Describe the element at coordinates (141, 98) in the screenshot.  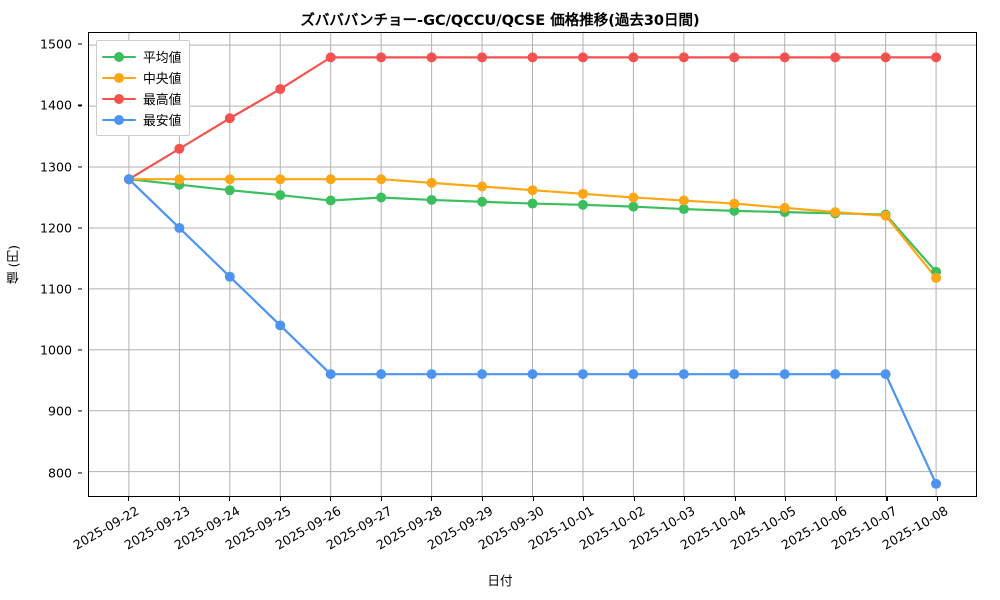
I see `legend-item: 最高値` at that location.